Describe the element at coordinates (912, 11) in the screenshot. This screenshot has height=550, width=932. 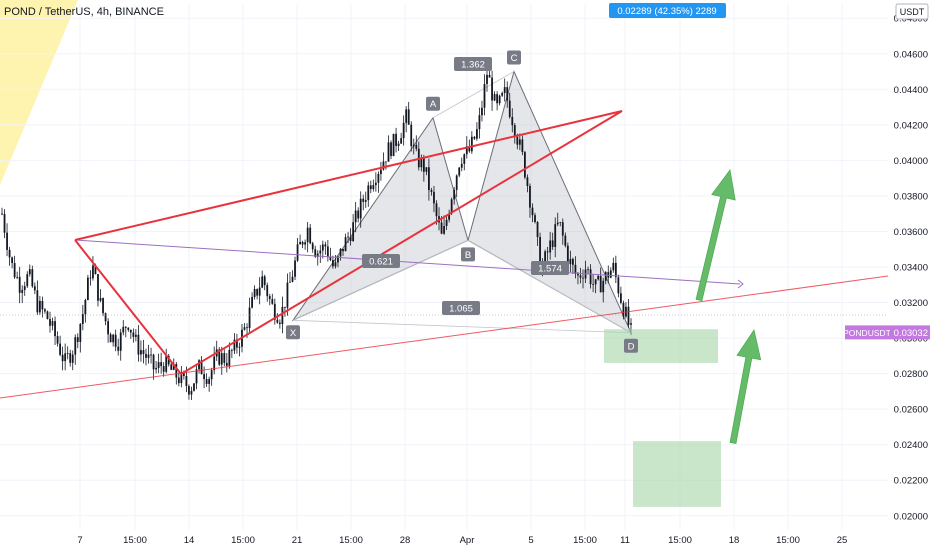
I see `currency-button` at that location.